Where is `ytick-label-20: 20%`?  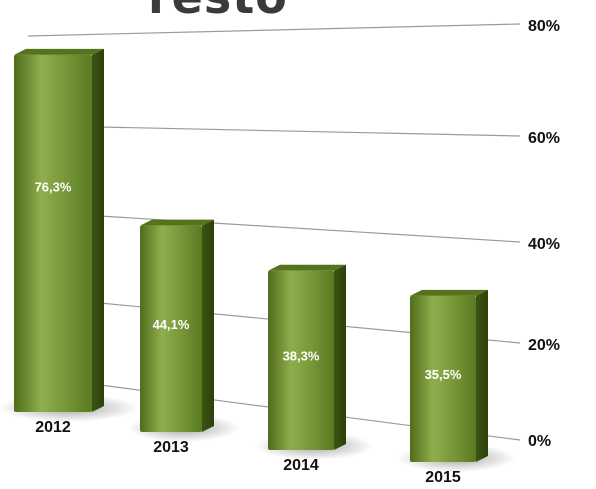
ytick-label-20: 20% is located at coordinates (544, 345).